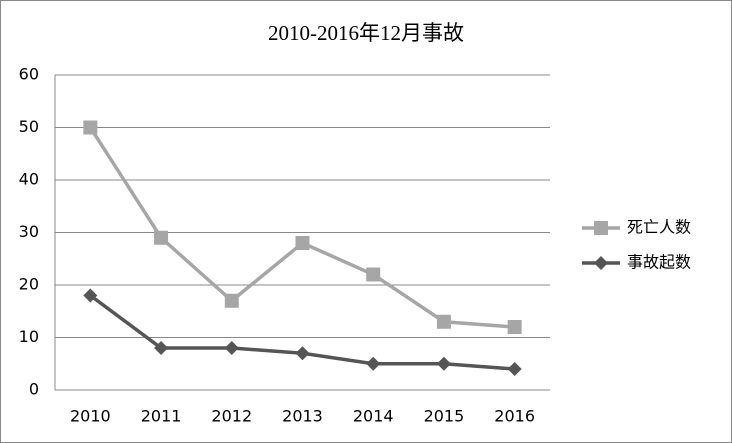  Describe the element at coordinates (444, 416) in the screenshot. I see `x-tick-label: 2015` at that location.